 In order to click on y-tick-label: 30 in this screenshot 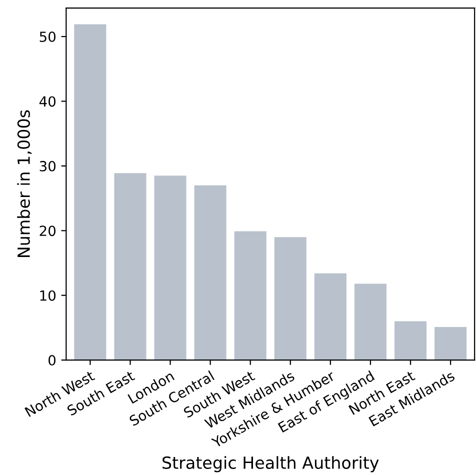, I will do `click(48, 166)`.